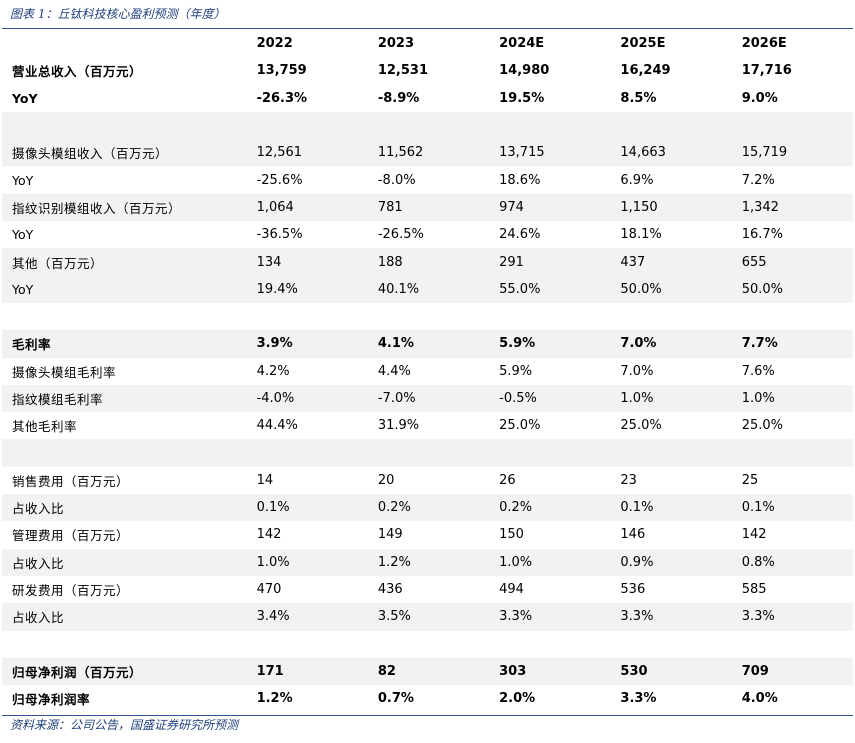 This screenshot has height=743, width=855. I want to click on value-cell: 50.0%, so click(671, 289).